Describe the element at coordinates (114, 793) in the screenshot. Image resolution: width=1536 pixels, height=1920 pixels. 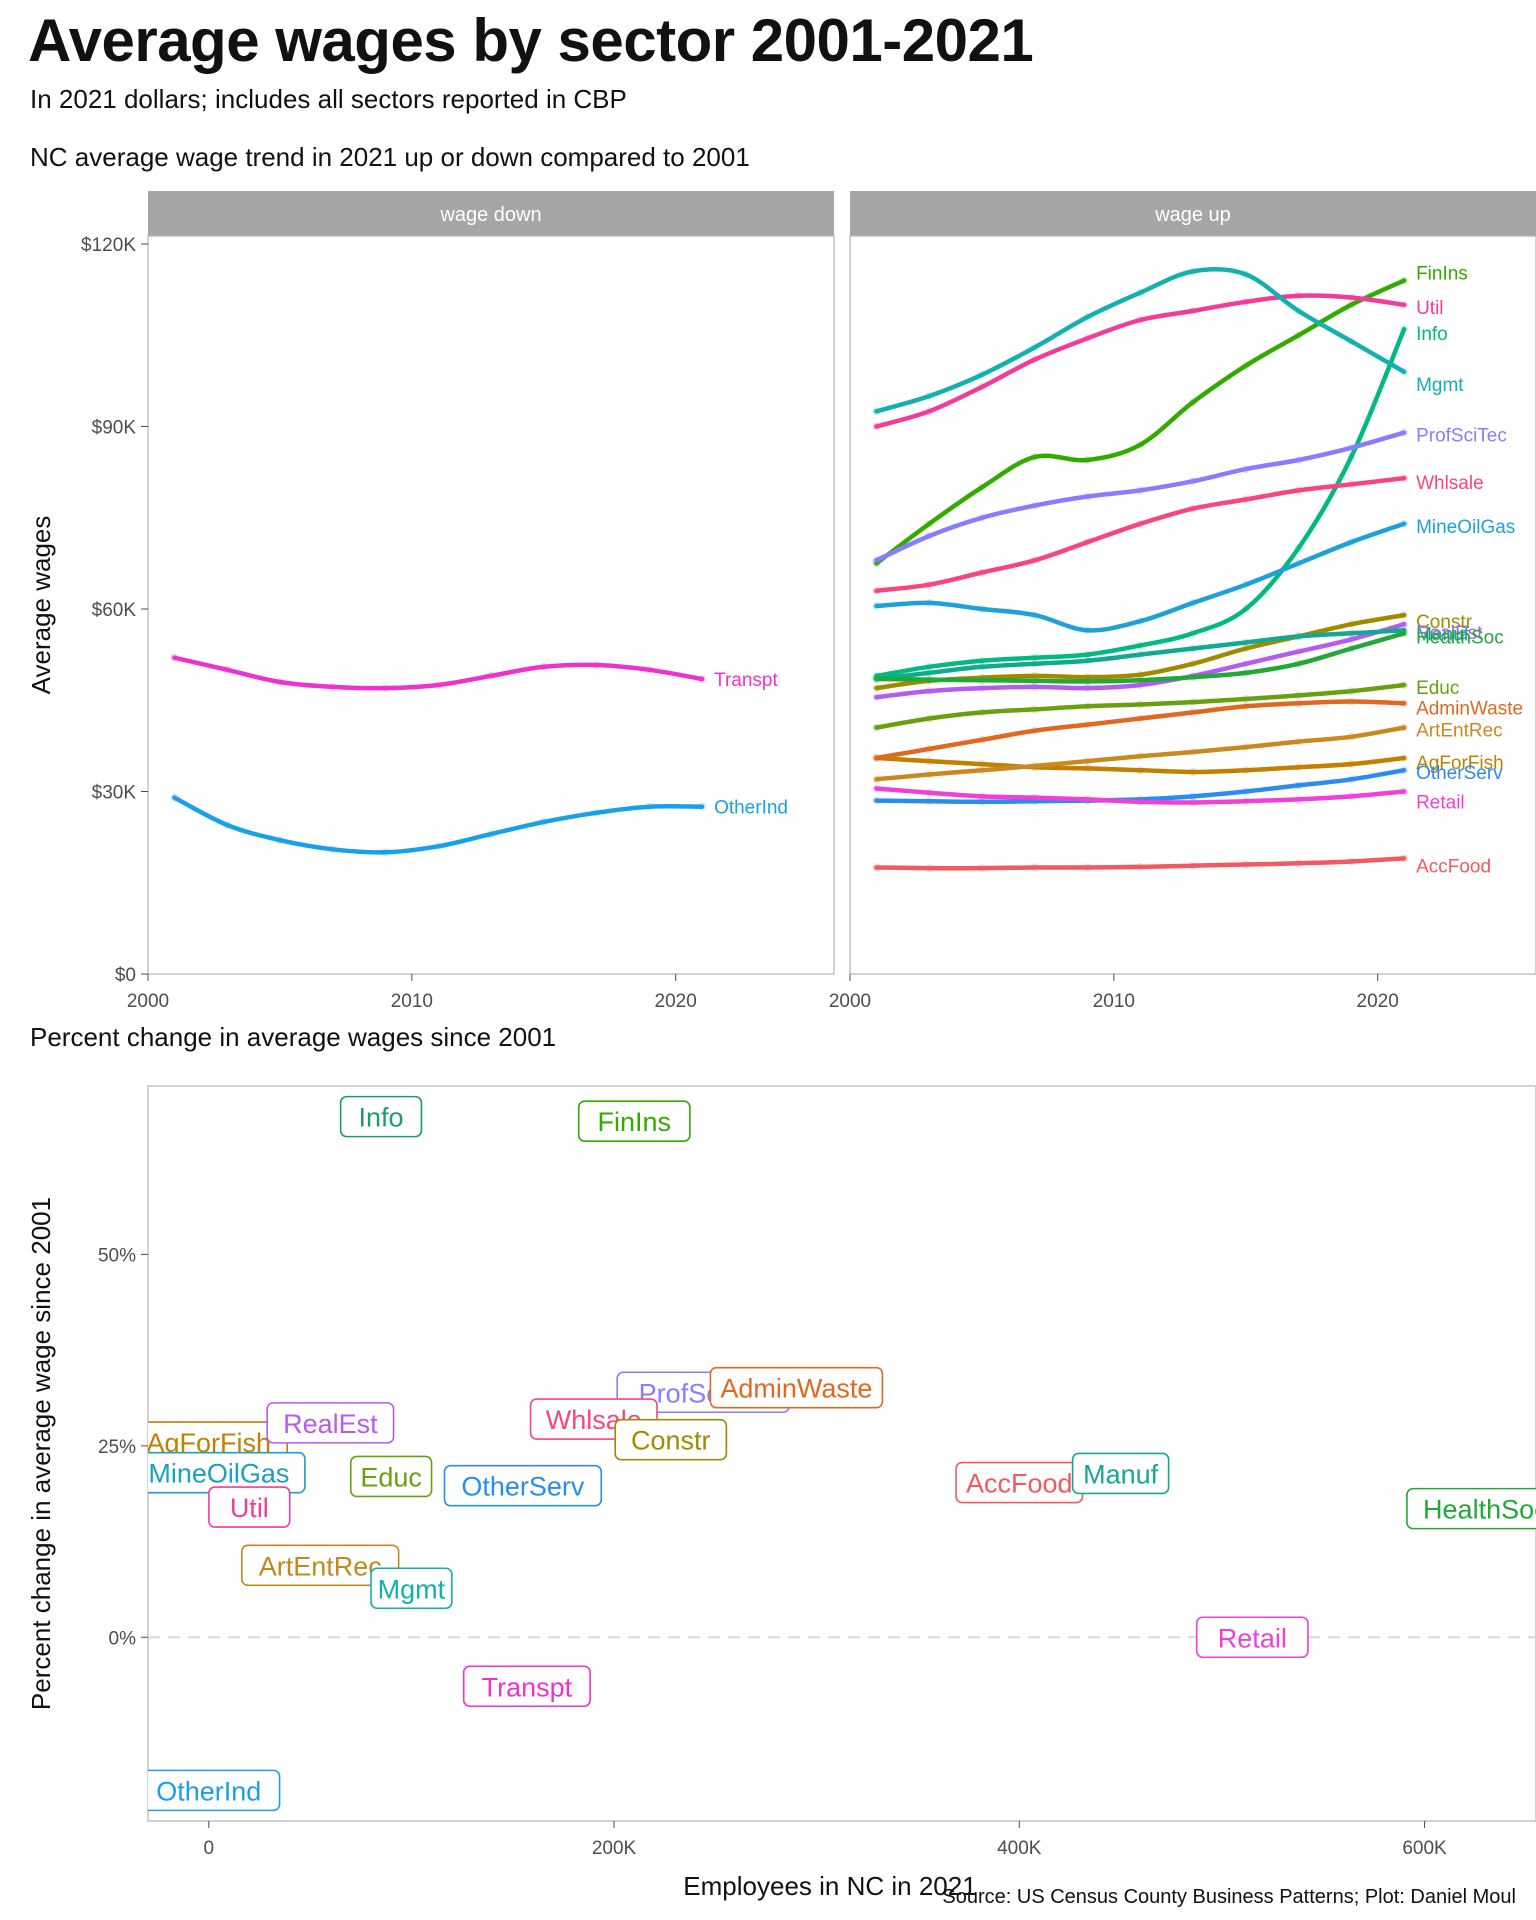
I see `y-tick-label: $30K` at that location.